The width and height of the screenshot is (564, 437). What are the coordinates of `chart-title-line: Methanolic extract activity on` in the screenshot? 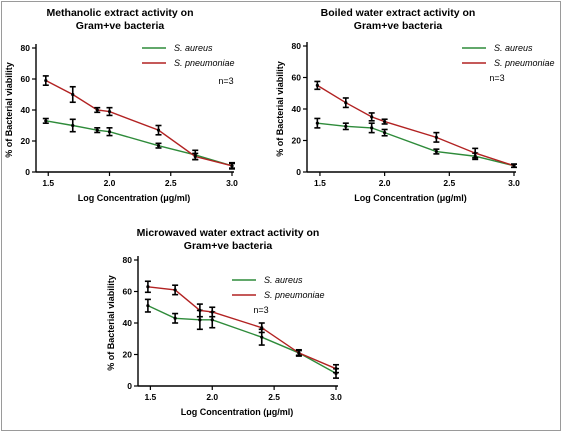 It's located at (119, 13).